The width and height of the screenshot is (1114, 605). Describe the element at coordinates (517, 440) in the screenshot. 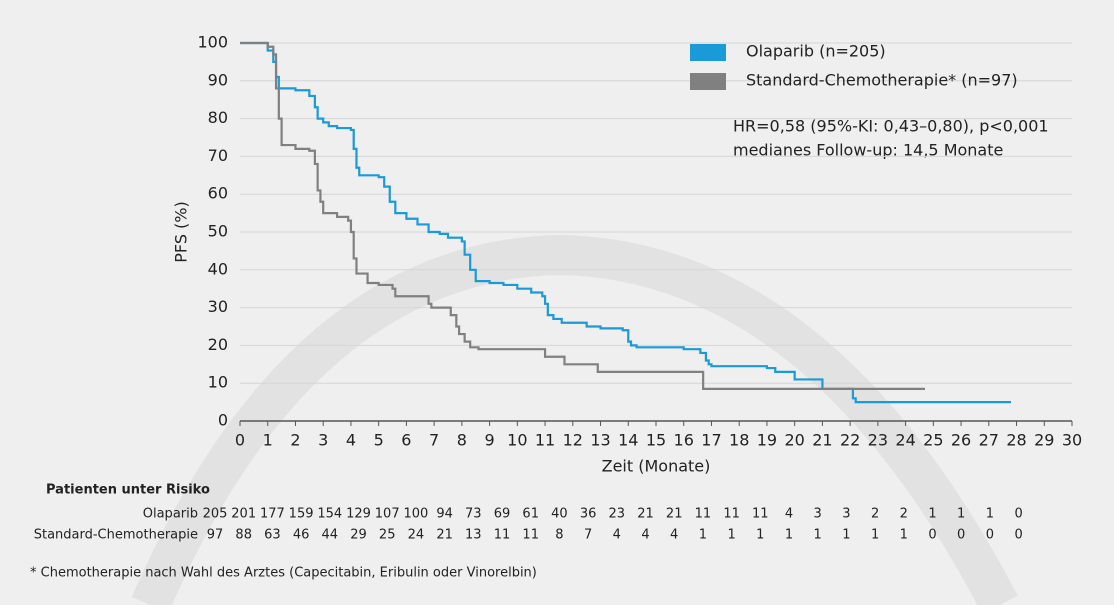

I see `x-tick-label: 10` at that location.